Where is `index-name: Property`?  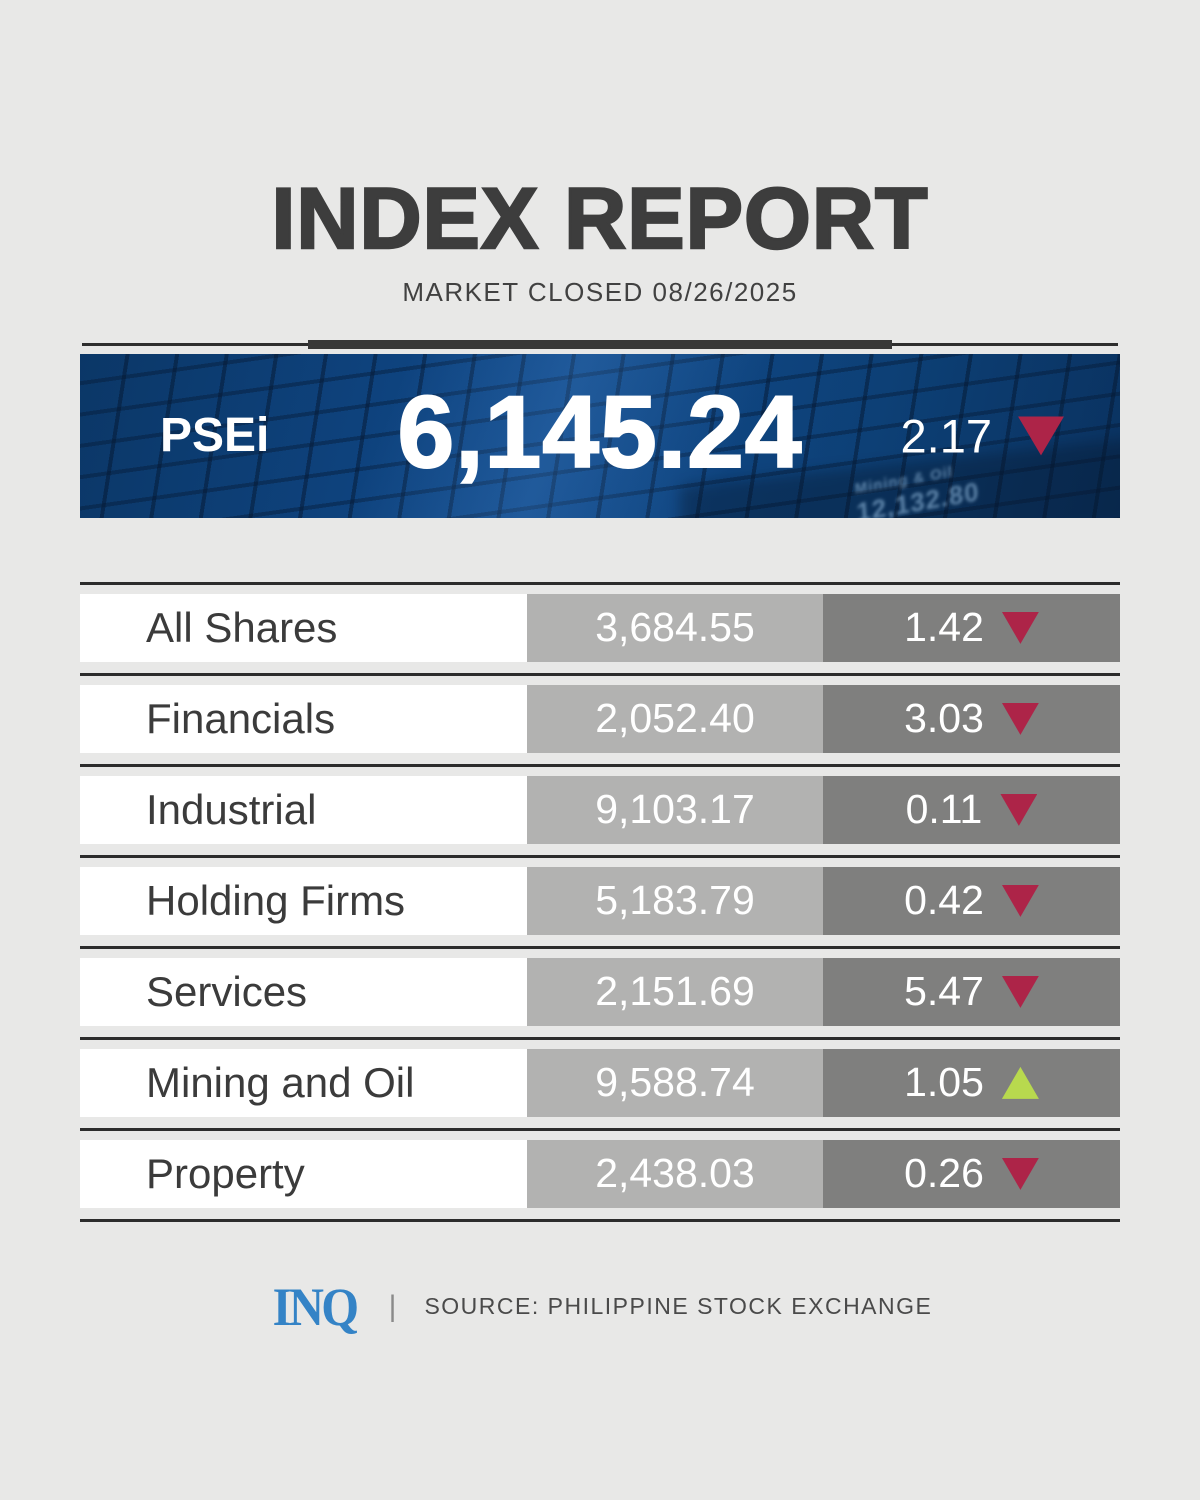
index-name: Property is located at coordinates (303, 1173).